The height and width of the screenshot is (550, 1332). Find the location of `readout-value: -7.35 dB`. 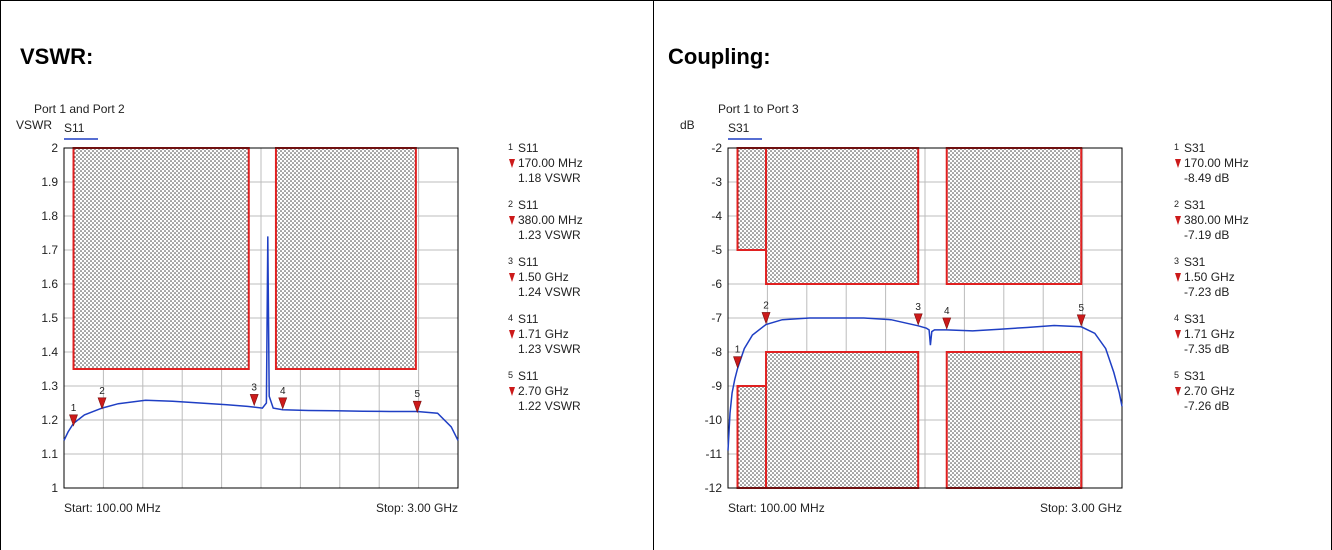

readout-value: -7.35 dB is located at coordinates (1206, 349).